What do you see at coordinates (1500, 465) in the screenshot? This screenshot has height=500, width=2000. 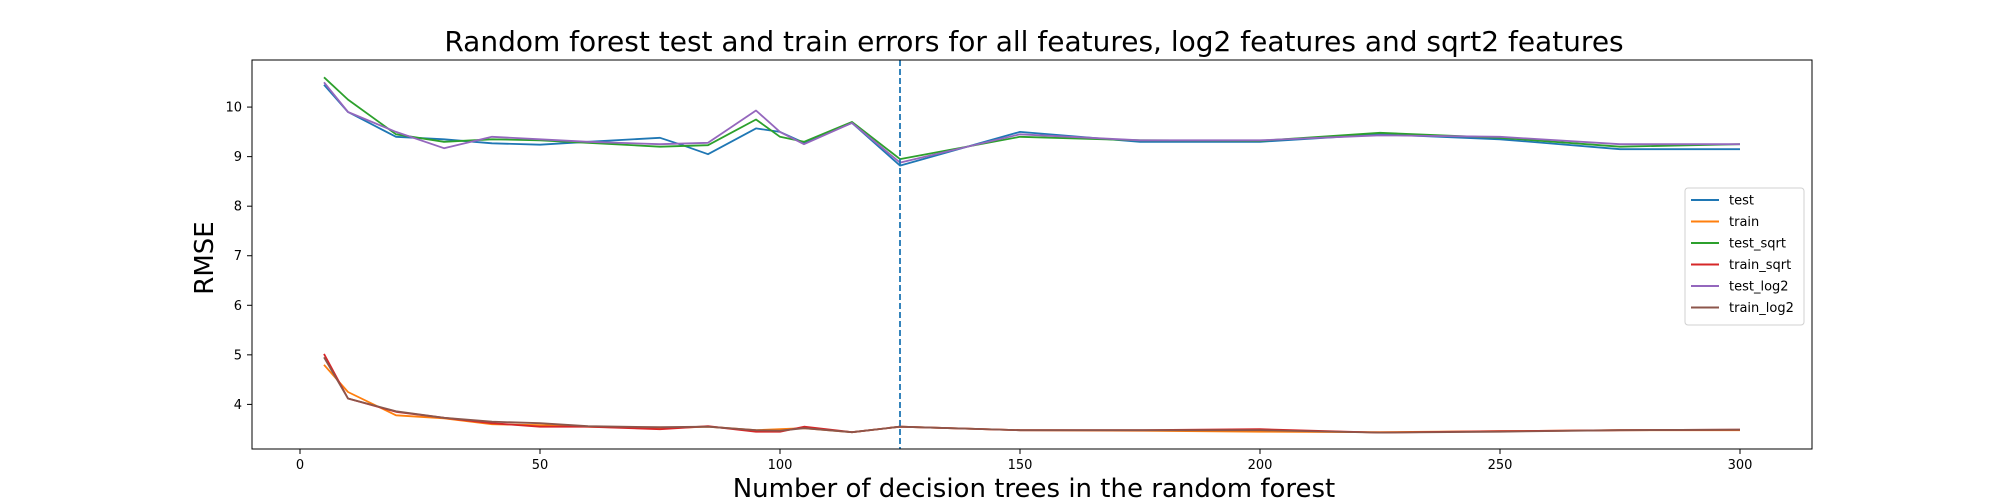 I see `x-tick-label: 250` at bounding box center [1500, 465].